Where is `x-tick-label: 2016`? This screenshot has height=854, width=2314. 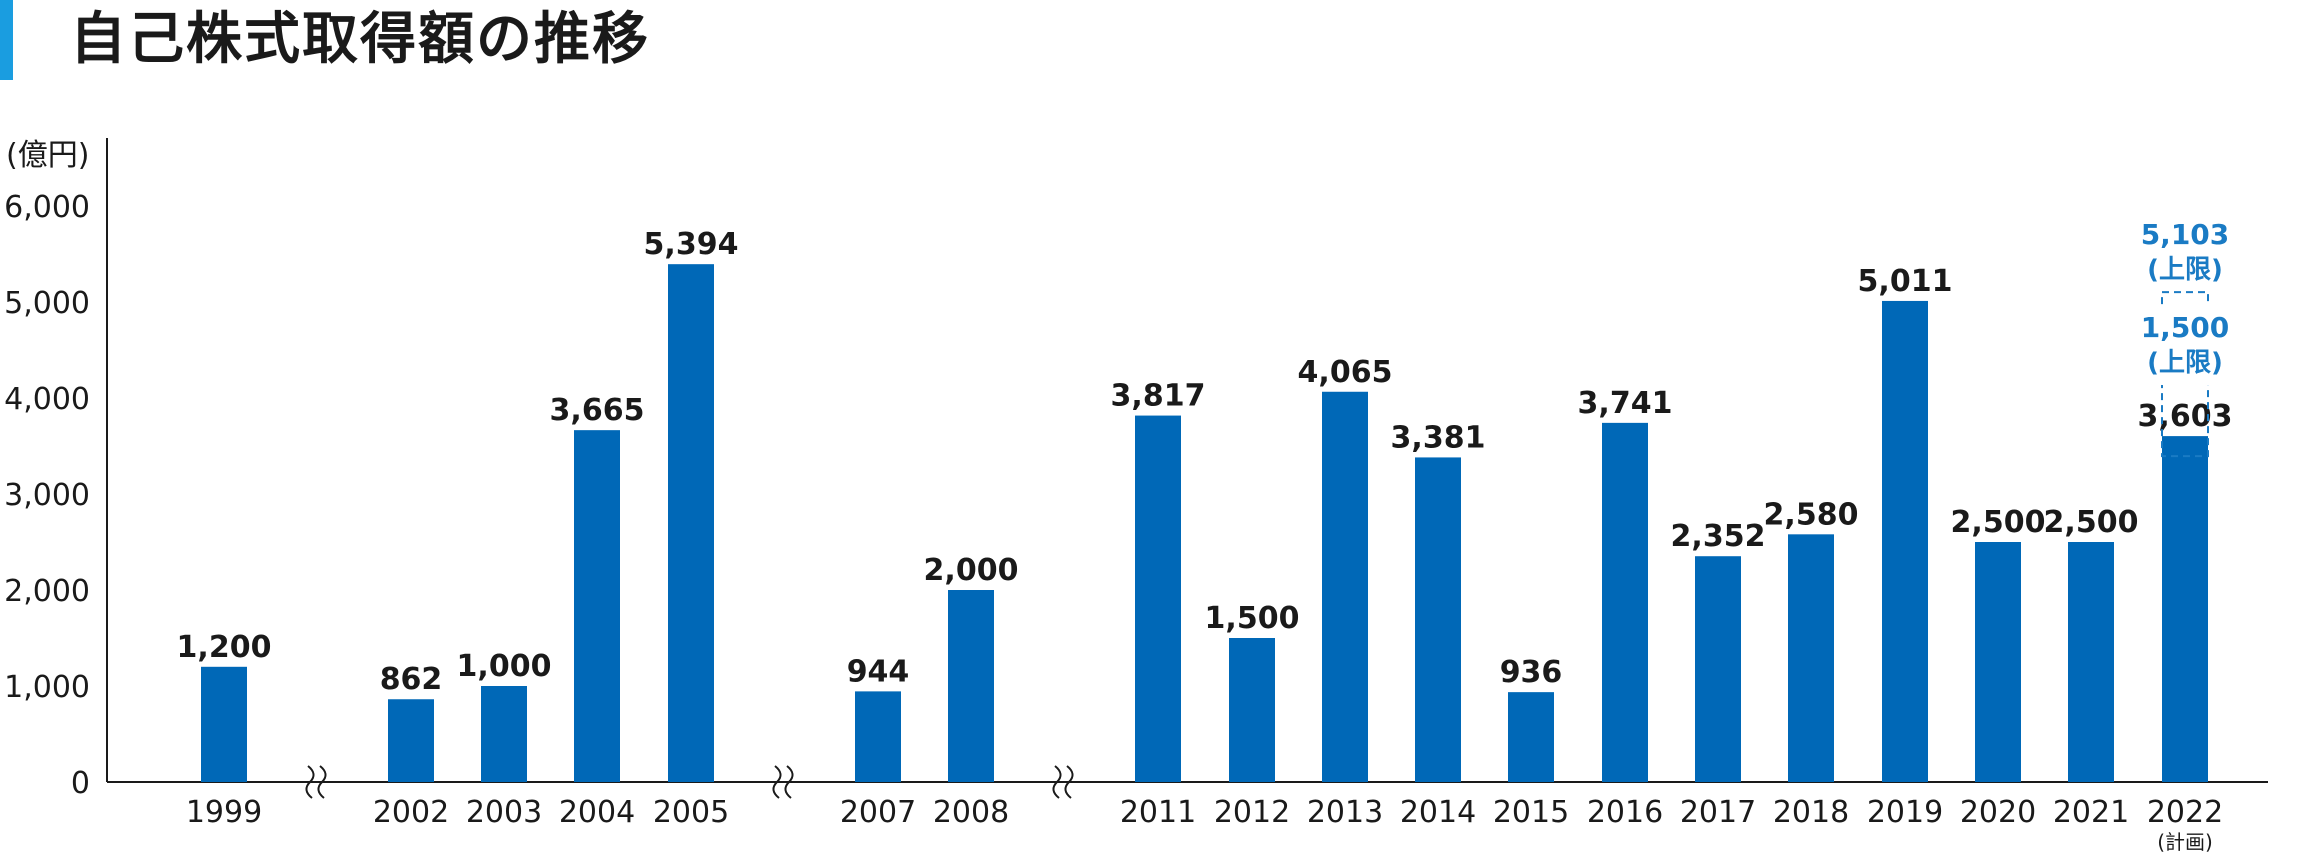 x-tick-label: 2016 is located at coordinates (1625, 812).